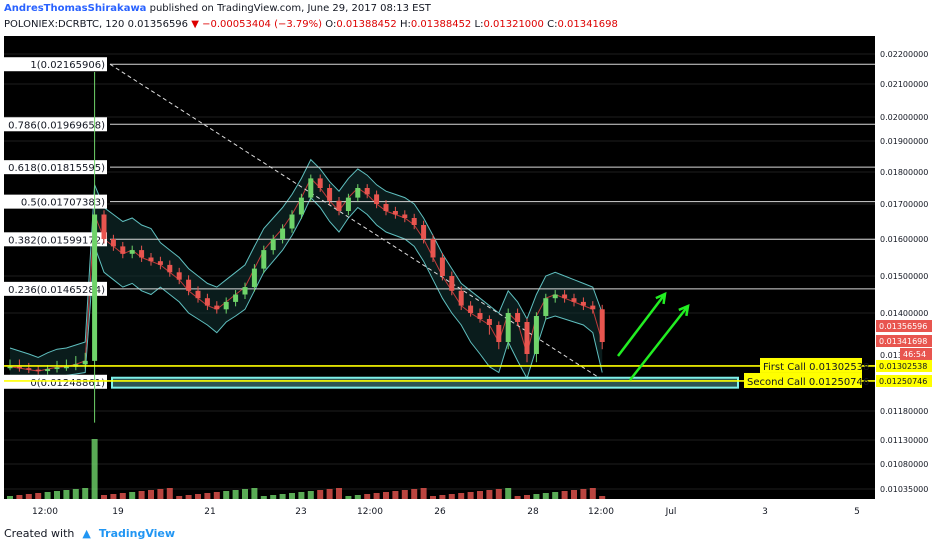 This screenshot has width=932, height=550. What do you see at coordinates (209, 512) in the screenshot?
I see `x-tick-label: 21` at bounding box center [209, 512].